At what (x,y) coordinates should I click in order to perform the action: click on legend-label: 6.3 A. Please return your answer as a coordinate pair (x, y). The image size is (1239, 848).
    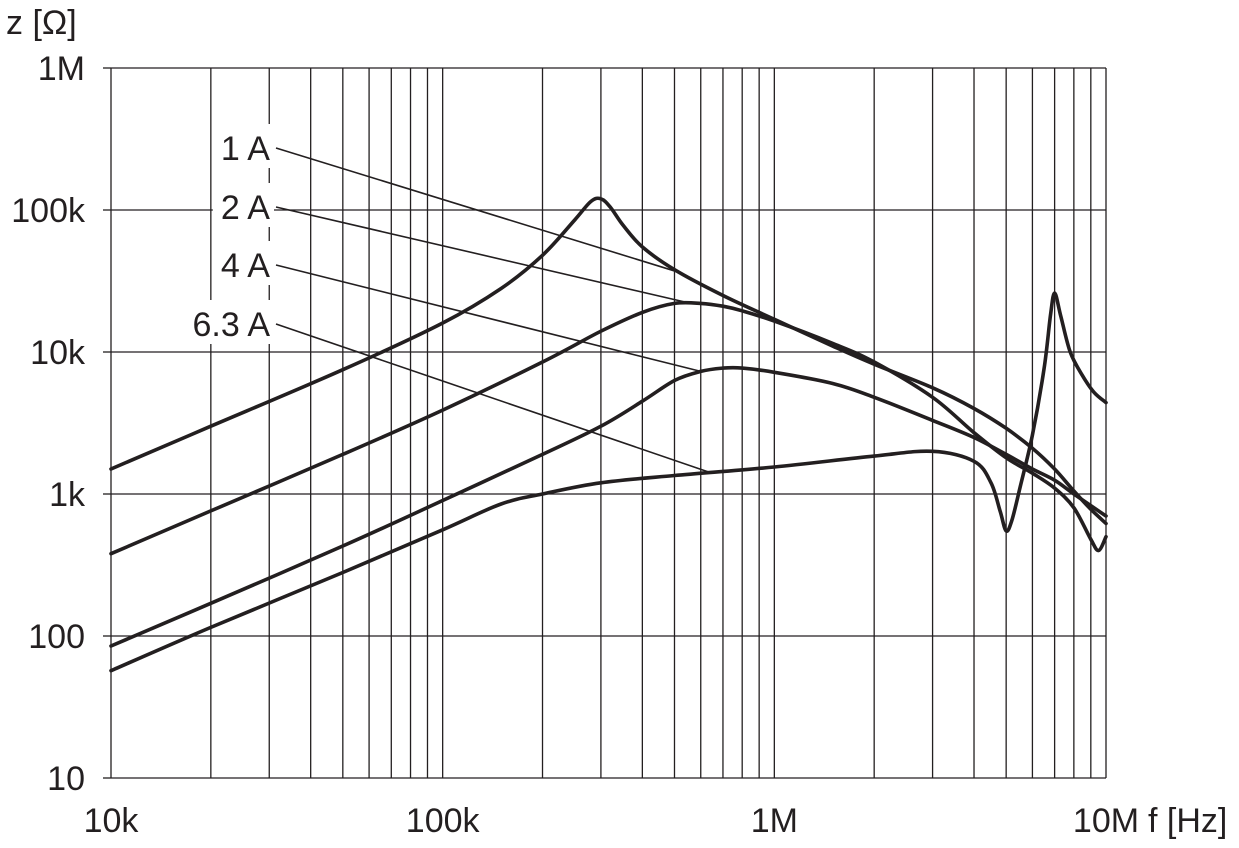
    Looking at the image, I should click on (231, 325).